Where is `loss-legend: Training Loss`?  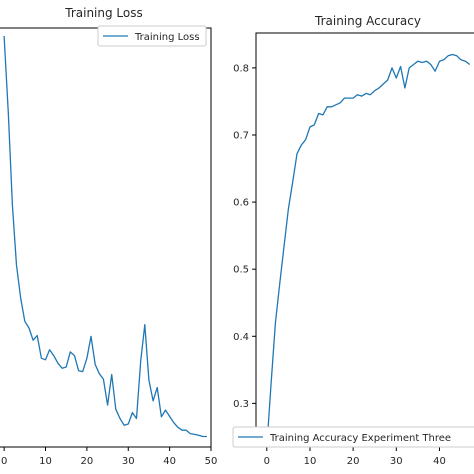
loss-legend: Training Loss is located at coordinates (152, 36).